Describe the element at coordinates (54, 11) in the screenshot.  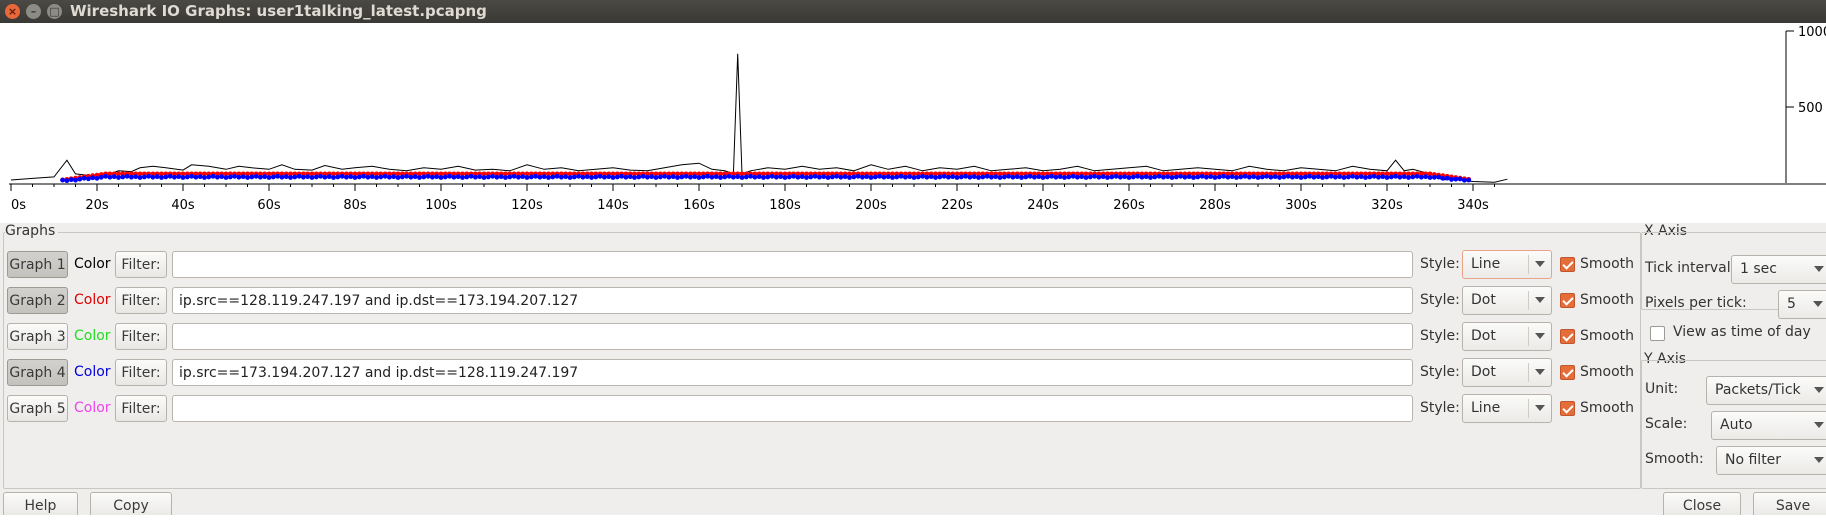
I see `window-maximize-icon: □` at that location.